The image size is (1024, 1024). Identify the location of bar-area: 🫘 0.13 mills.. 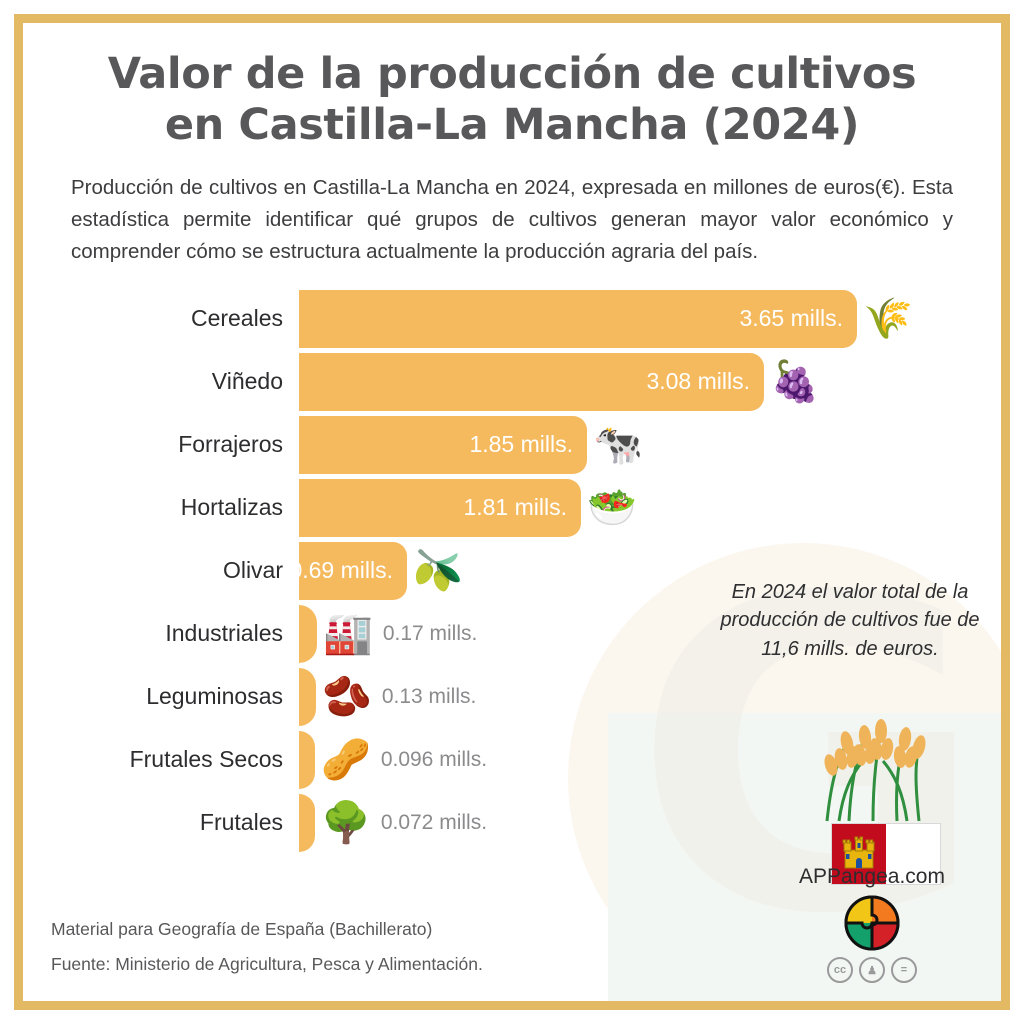
(650, 696).